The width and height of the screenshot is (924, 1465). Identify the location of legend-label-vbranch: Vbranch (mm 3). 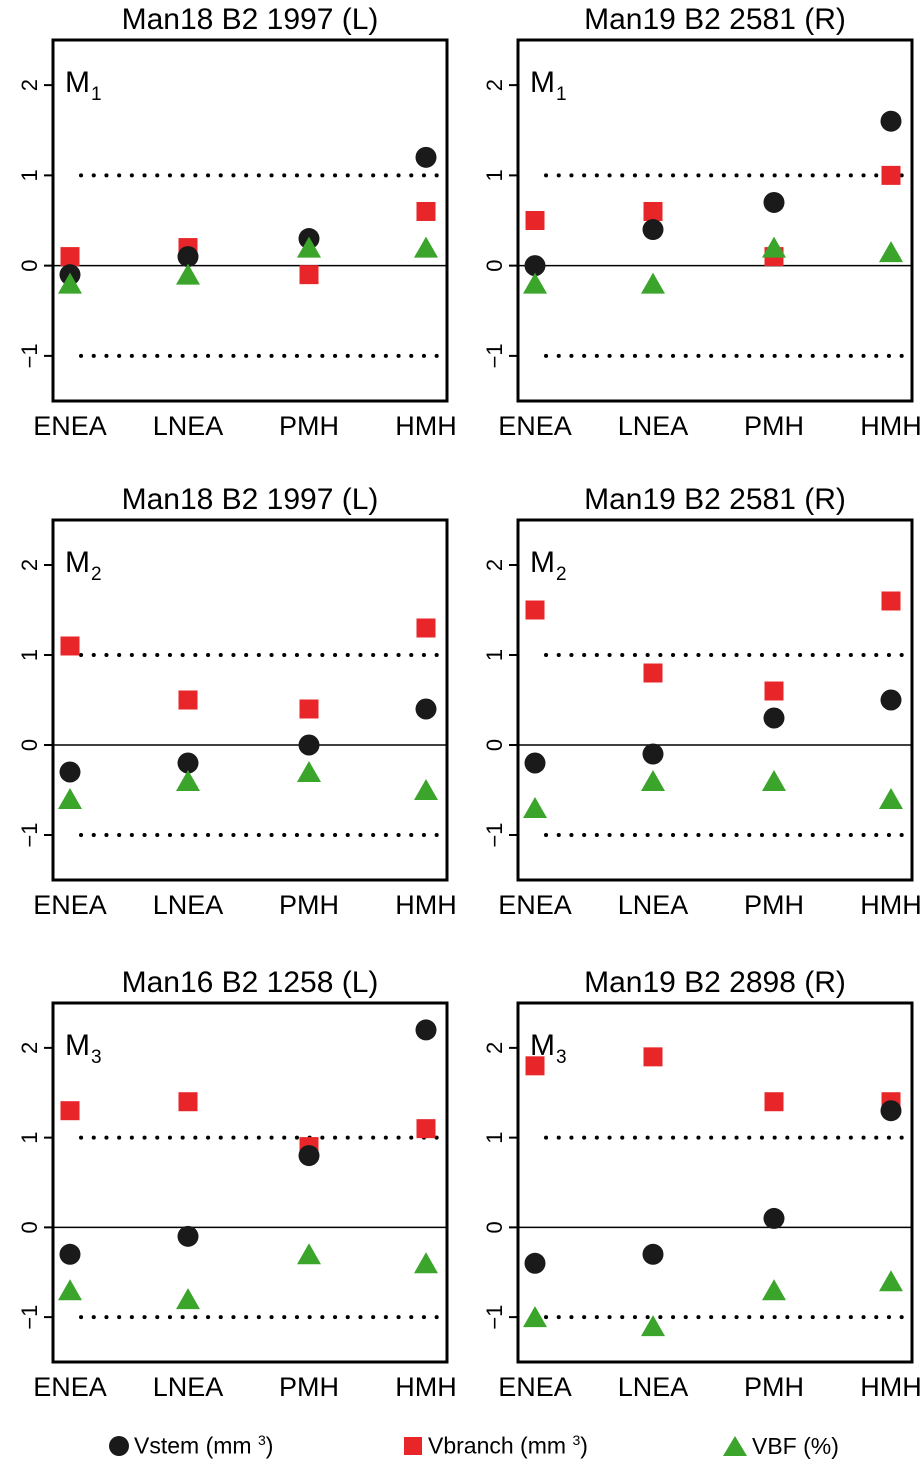
(508, 1445).